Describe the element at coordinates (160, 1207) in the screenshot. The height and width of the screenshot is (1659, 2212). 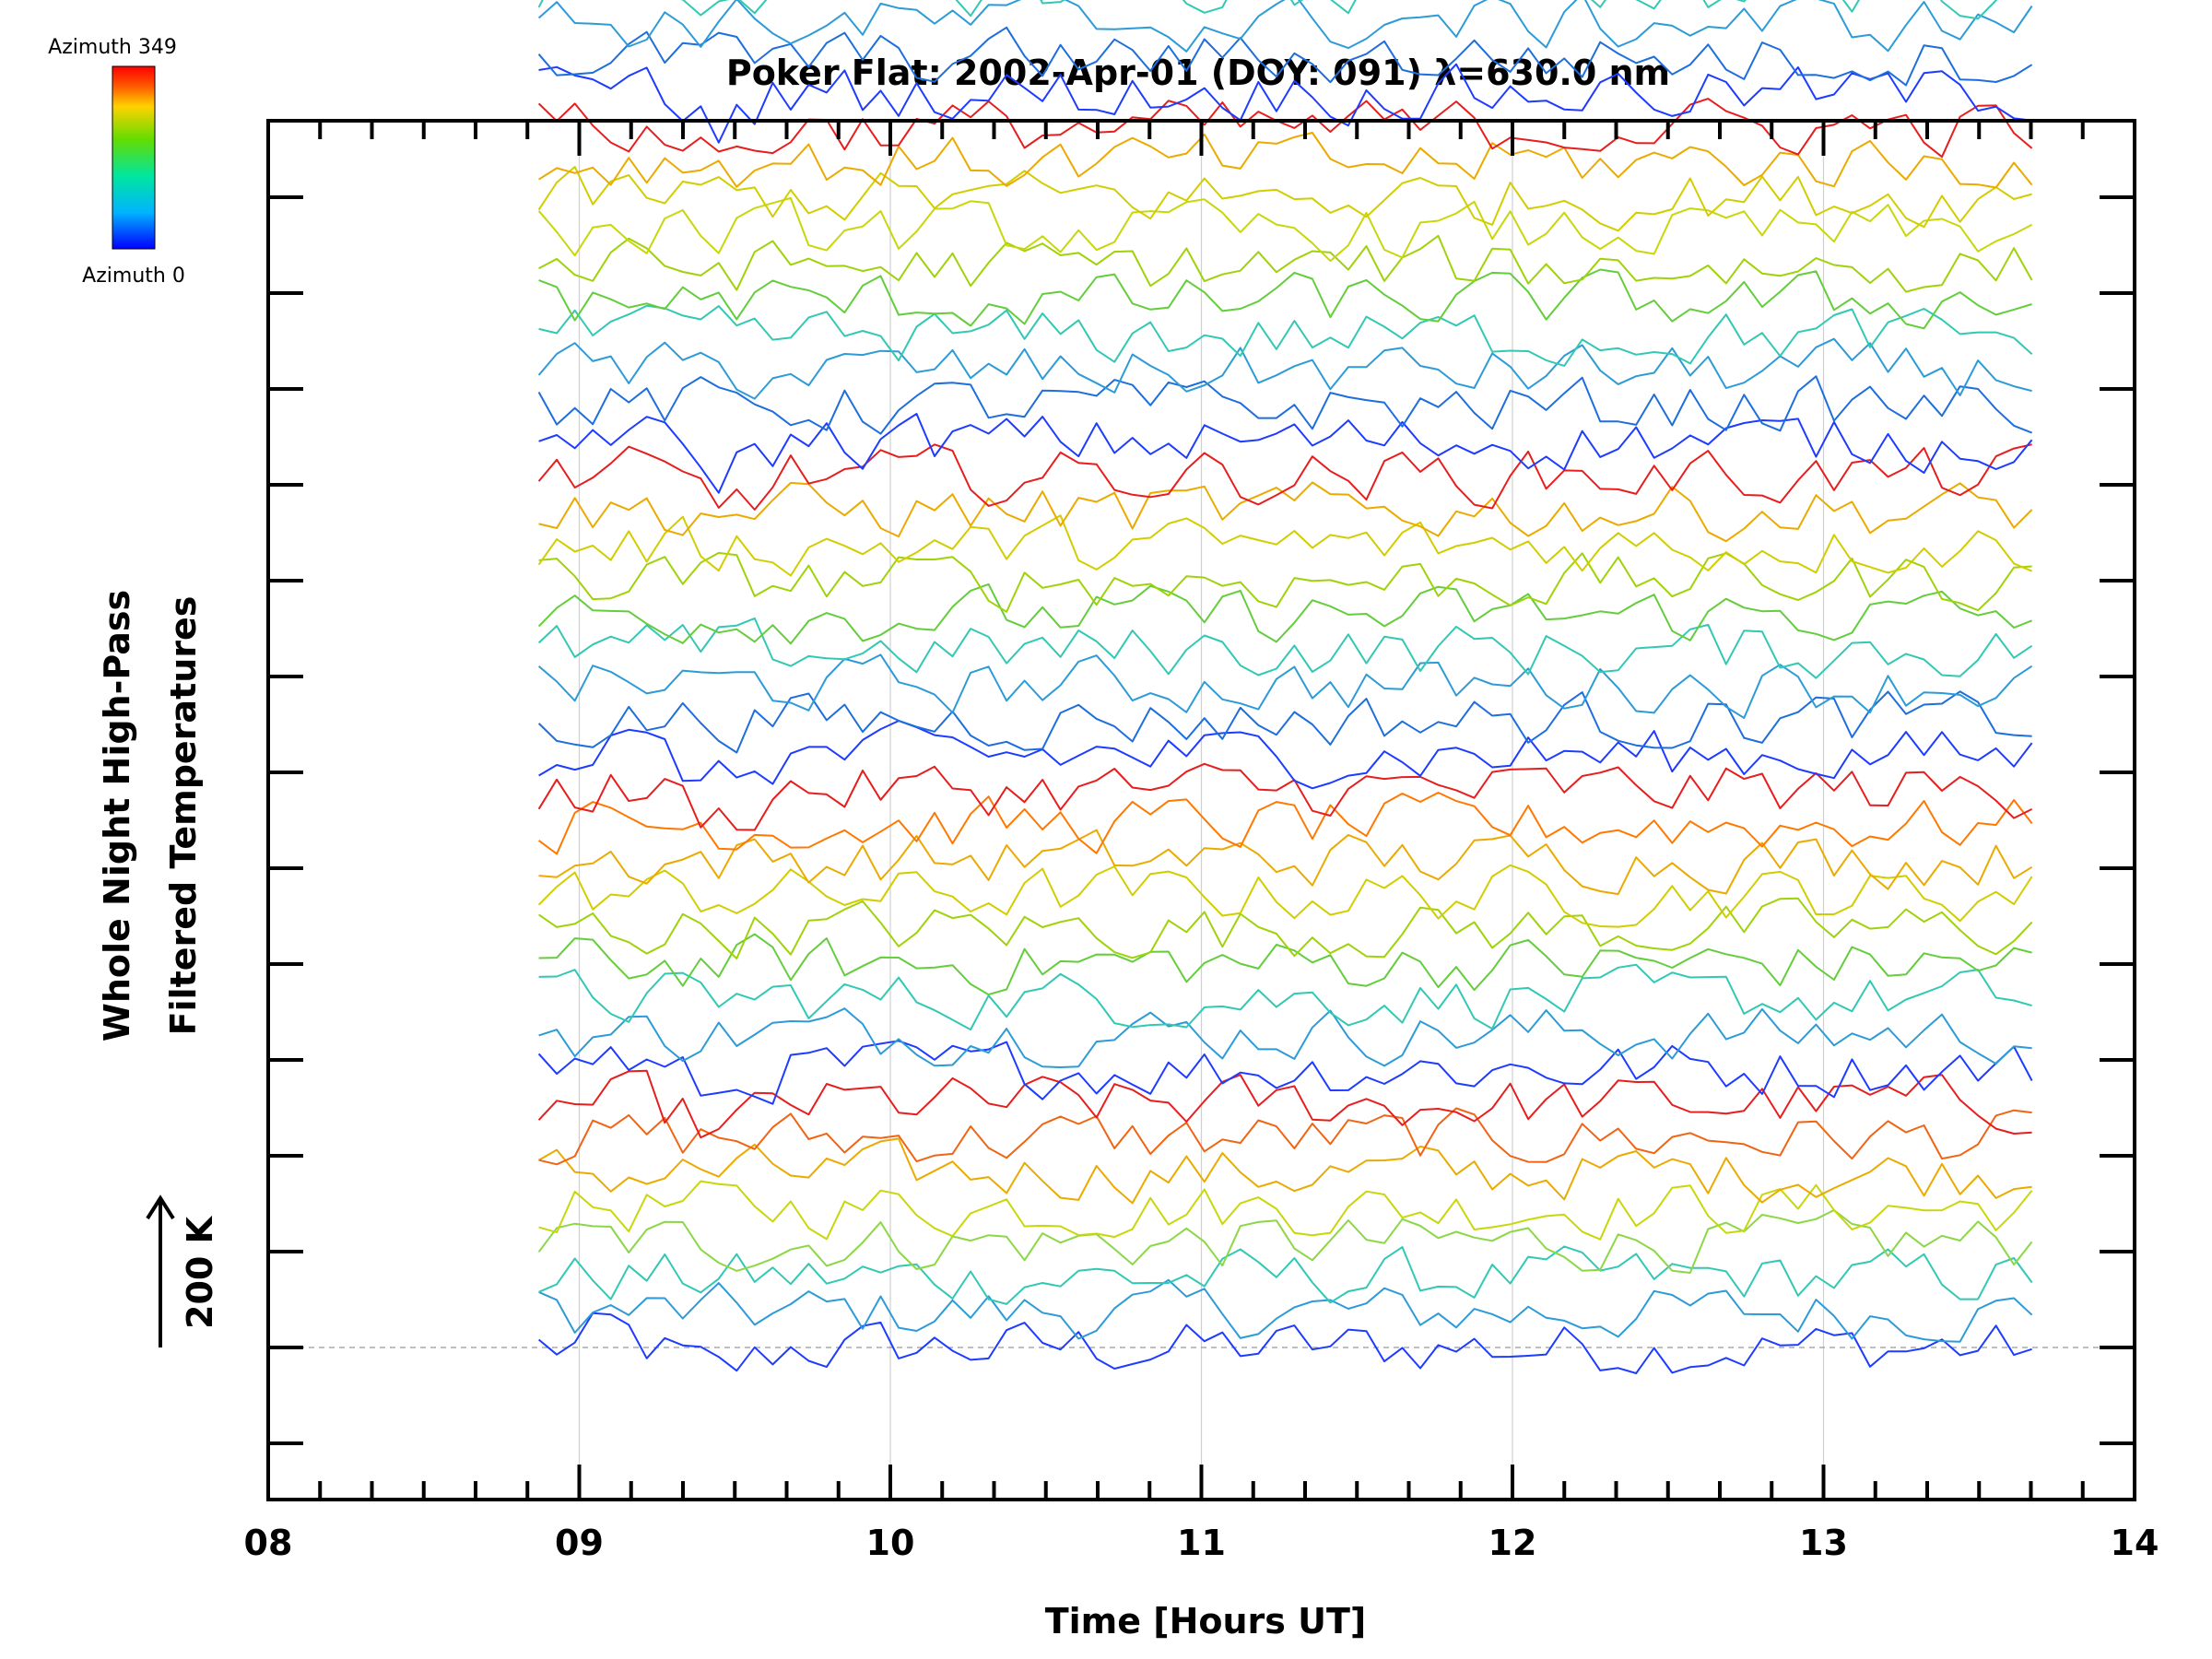
I see `scale-bar-arrowhead` at that location.